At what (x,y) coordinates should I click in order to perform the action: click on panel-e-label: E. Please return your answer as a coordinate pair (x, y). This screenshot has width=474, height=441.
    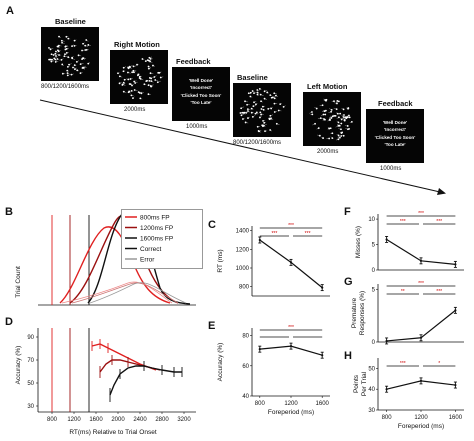
    Looking at the image, I should click on (212, 326).